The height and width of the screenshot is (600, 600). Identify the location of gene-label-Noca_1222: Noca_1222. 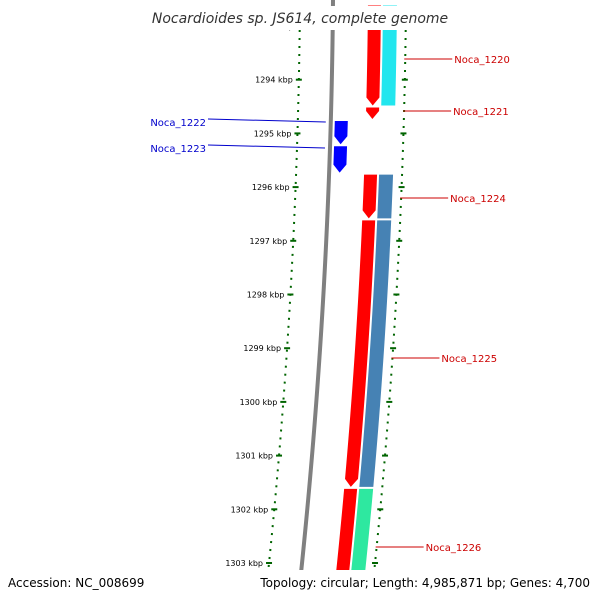
(178, 123).